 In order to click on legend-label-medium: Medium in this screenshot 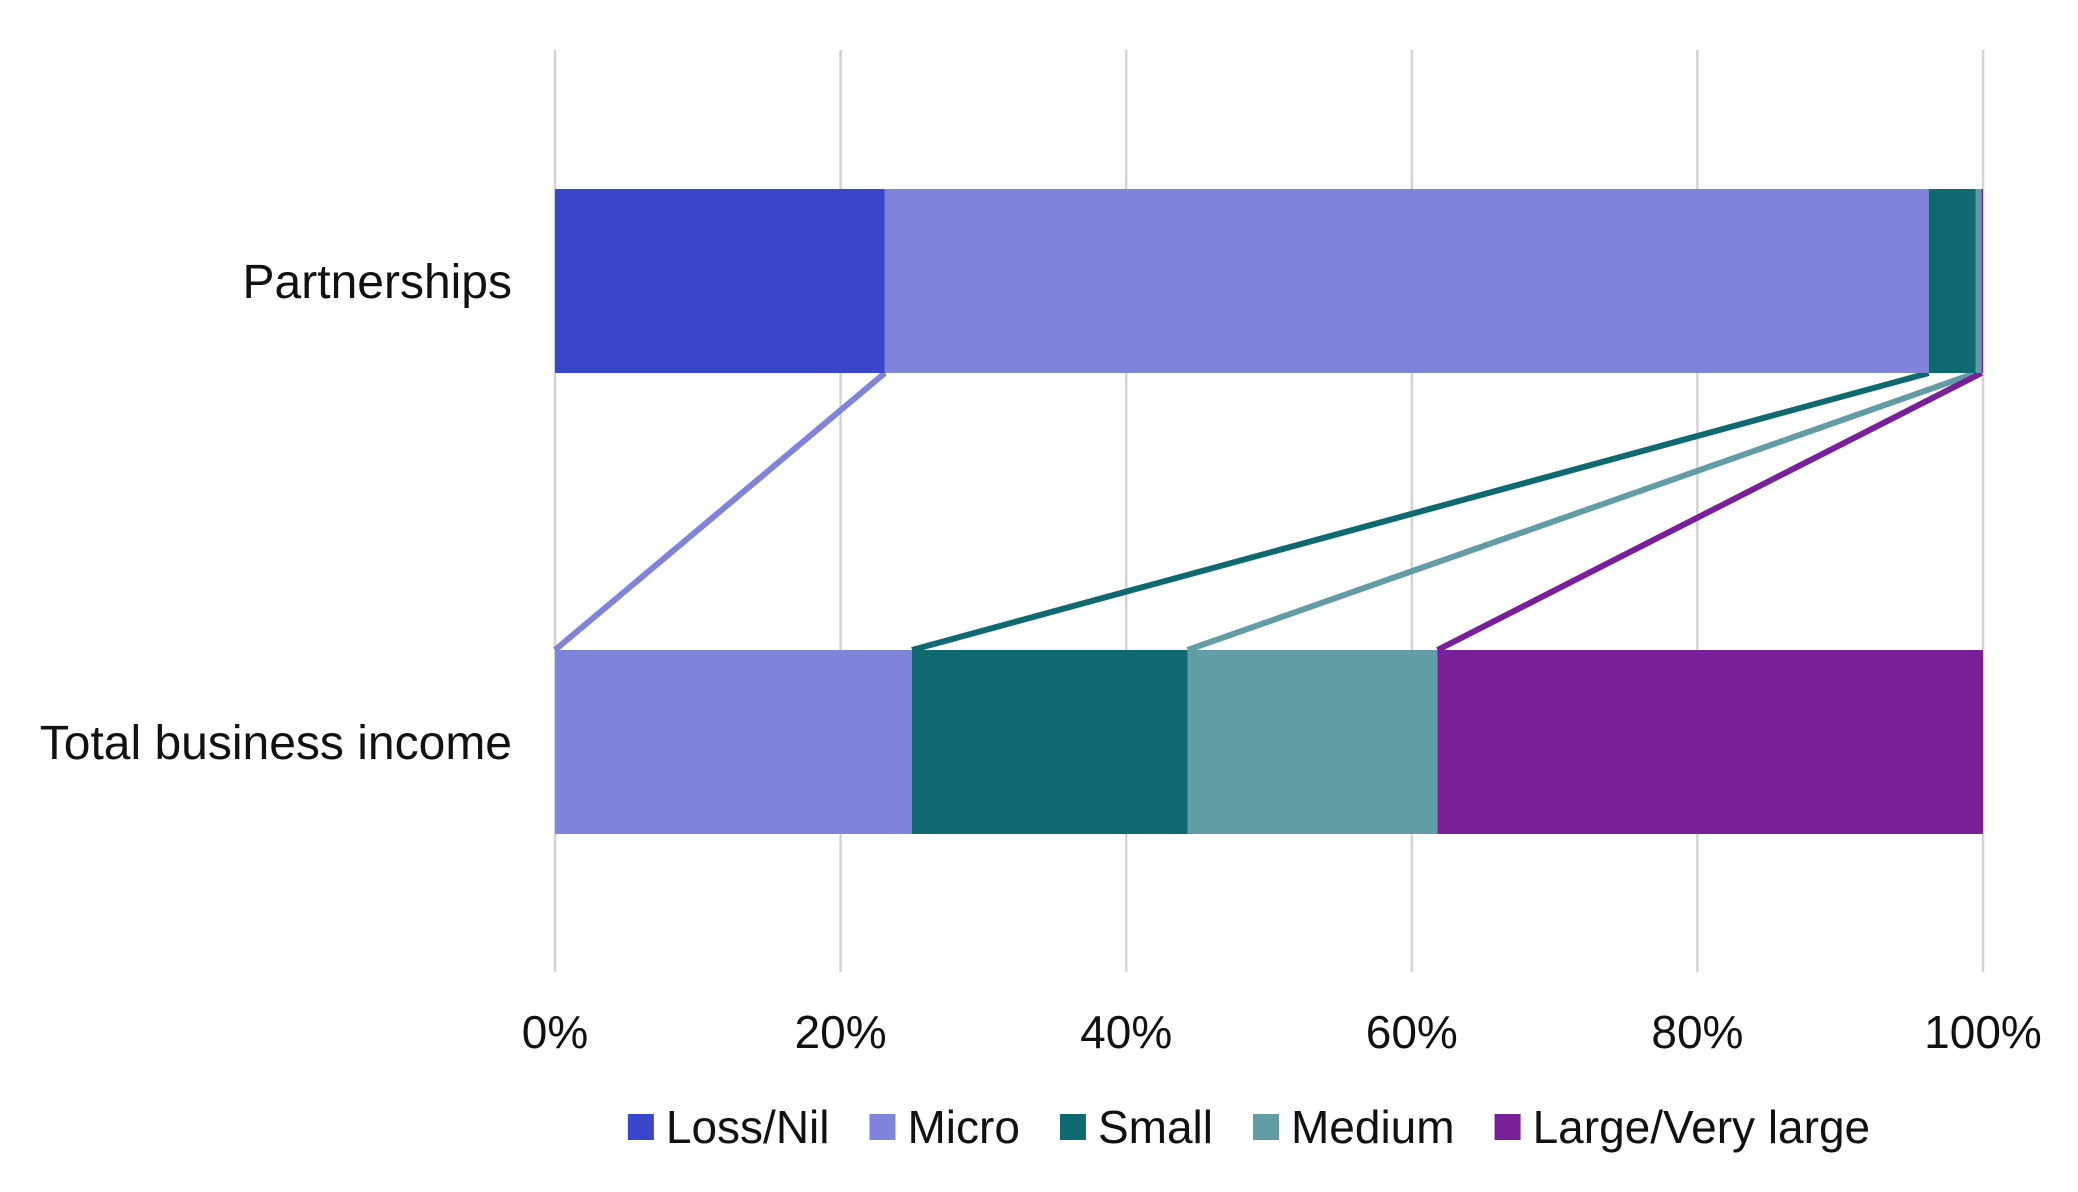, I will do `click(1373, 1127)`.